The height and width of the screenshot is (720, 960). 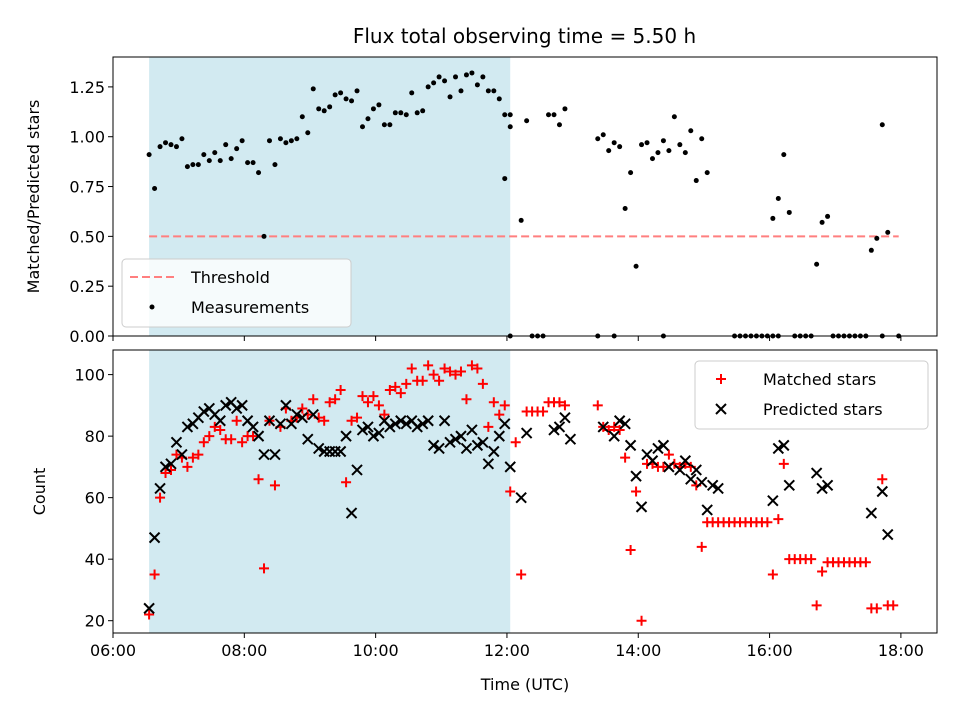 What do you see at coordinates (93, 498) in the screenshot?
I see `bottom-y-axis: 20 40 60 80 100` at bounding box center [93, 498].